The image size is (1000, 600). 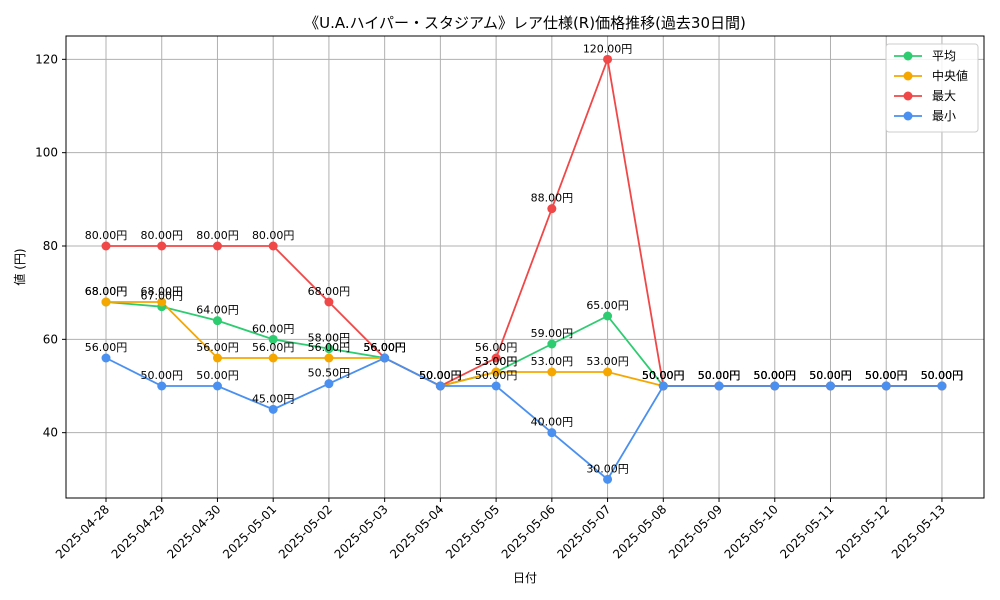 I want to click on data-label: 65.00円, so click(x=607, y=305).